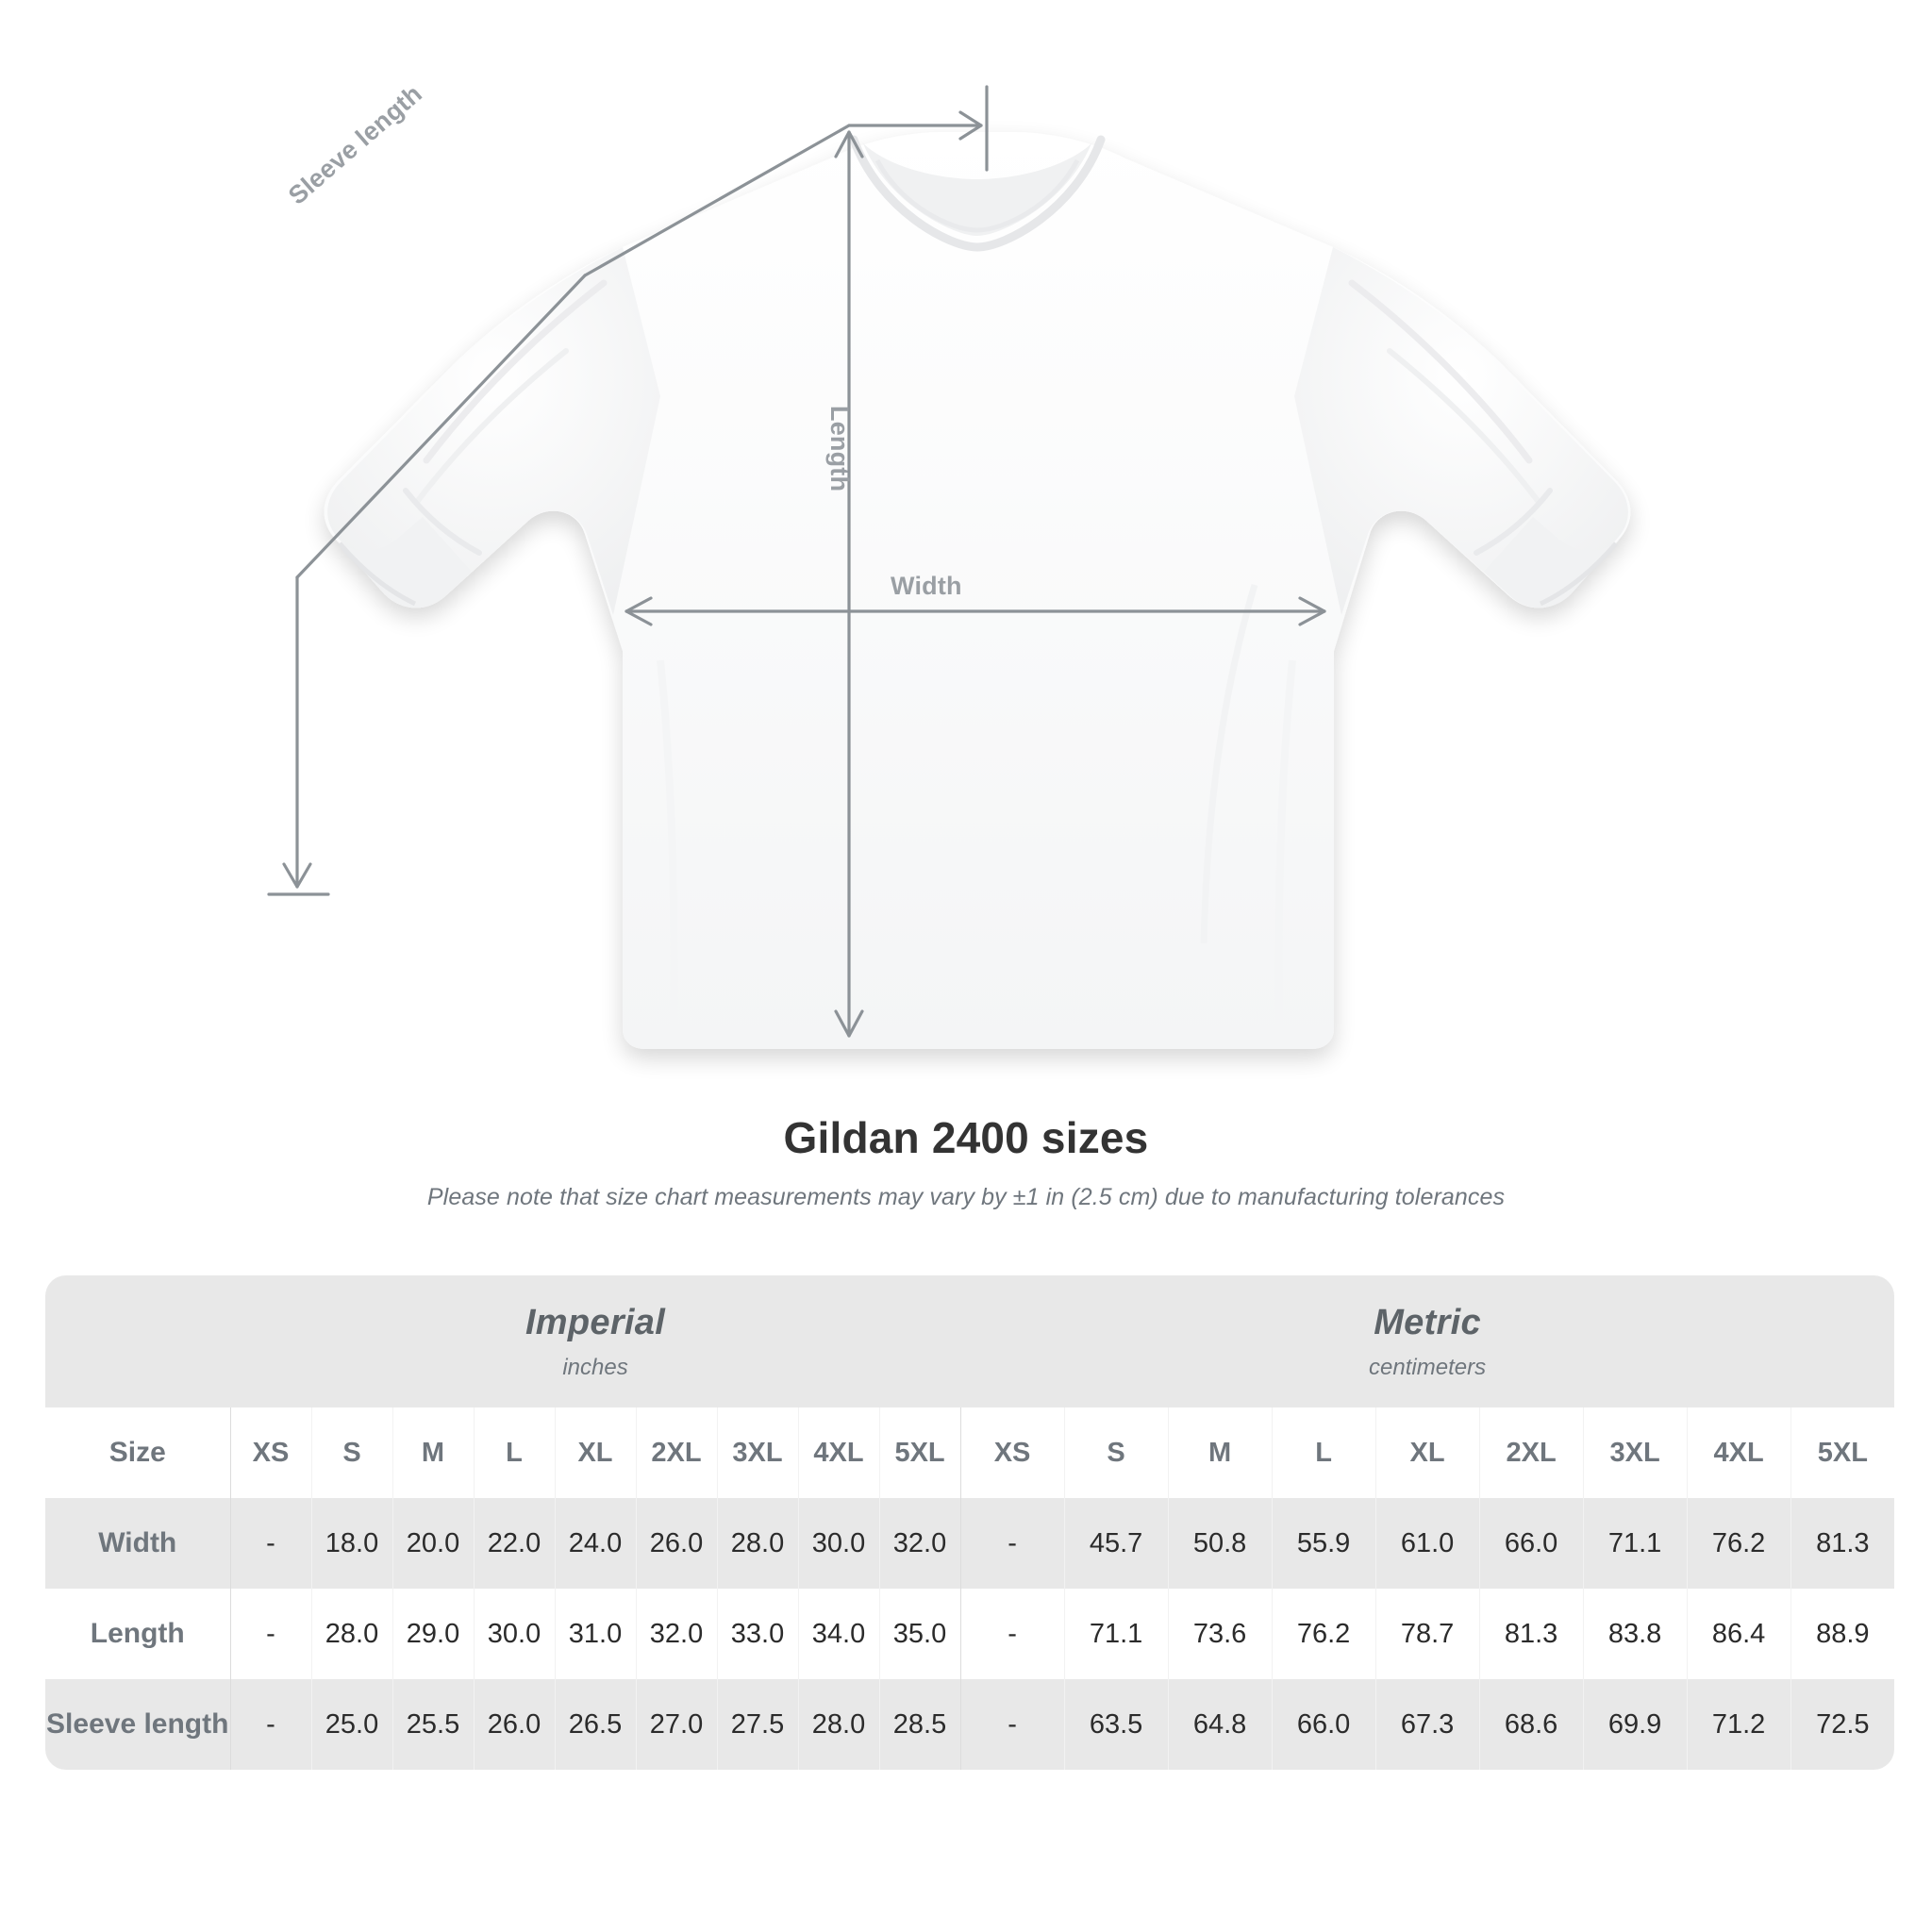 Image resolution: width=1932 pixels, height=1932 pixels. Describe the element at coordinates (1531, 1724) in the screenshot. I see `cell-sleeve-metric-2xl: 68.6` at that location.